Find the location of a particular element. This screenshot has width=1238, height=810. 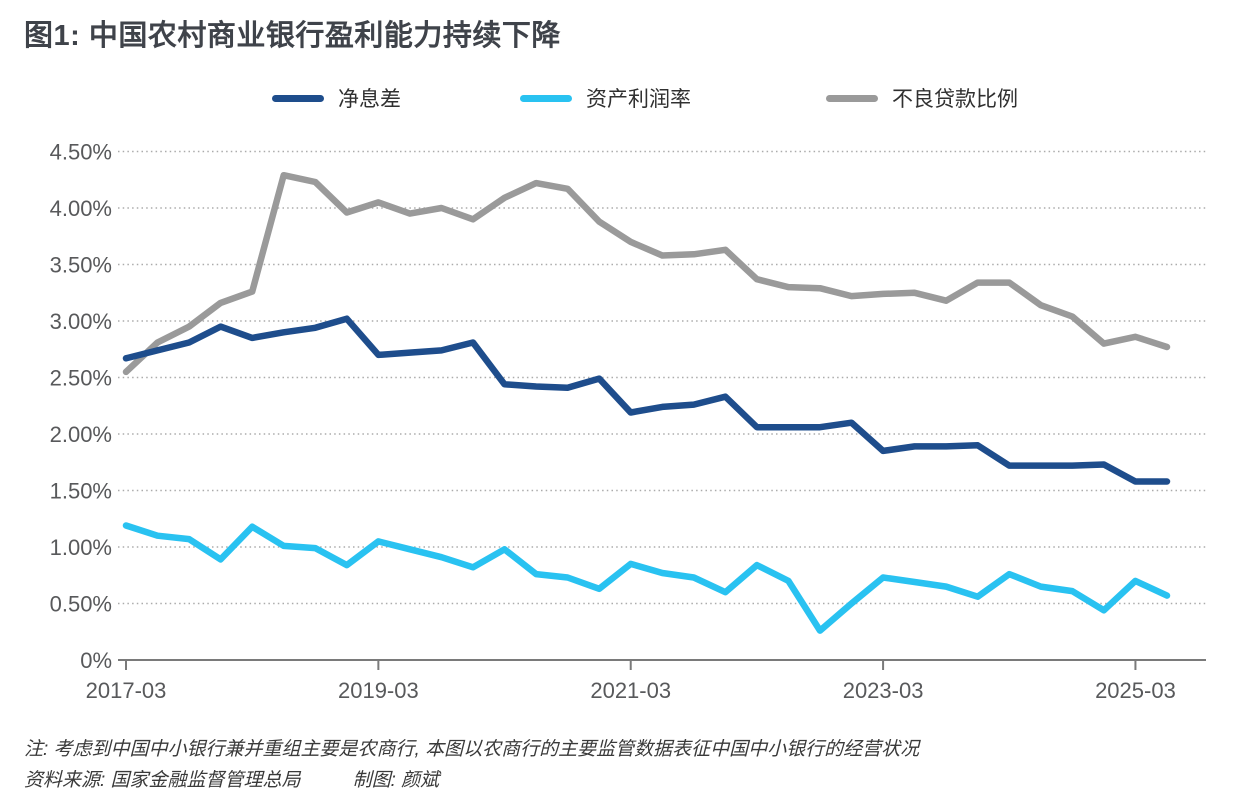

x-tick-label: 2017-03 is located at coordinates (126, 690).